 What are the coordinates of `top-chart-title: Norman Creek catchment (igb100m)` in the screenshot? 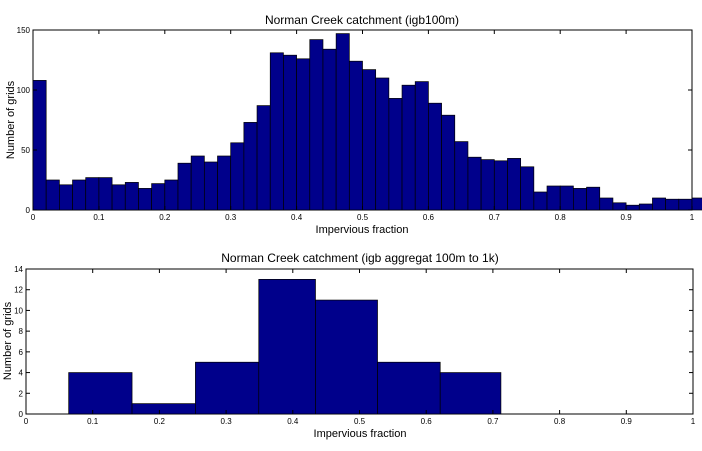 It's located at (362, 20).